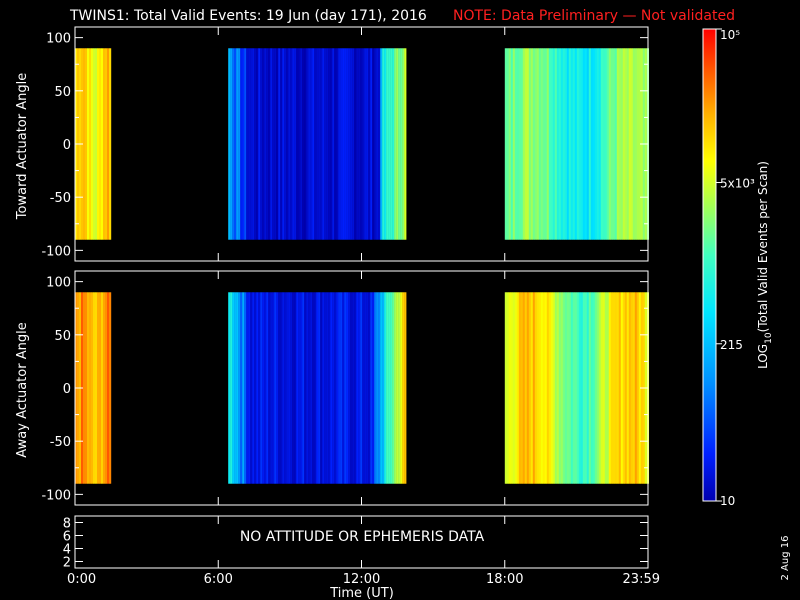 The width and height of the screenshot is (800, 600). I want to click on ytick-label: 50, so click(62, 92).